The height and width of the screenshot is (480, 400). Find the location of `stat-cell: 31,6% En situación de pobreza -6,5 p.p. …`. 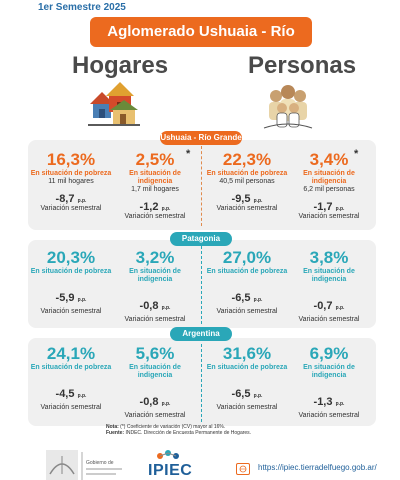

stat-cell: 31,6% En situación de pobreza -6,5 p.p. … is located at coordinates (247, 377).